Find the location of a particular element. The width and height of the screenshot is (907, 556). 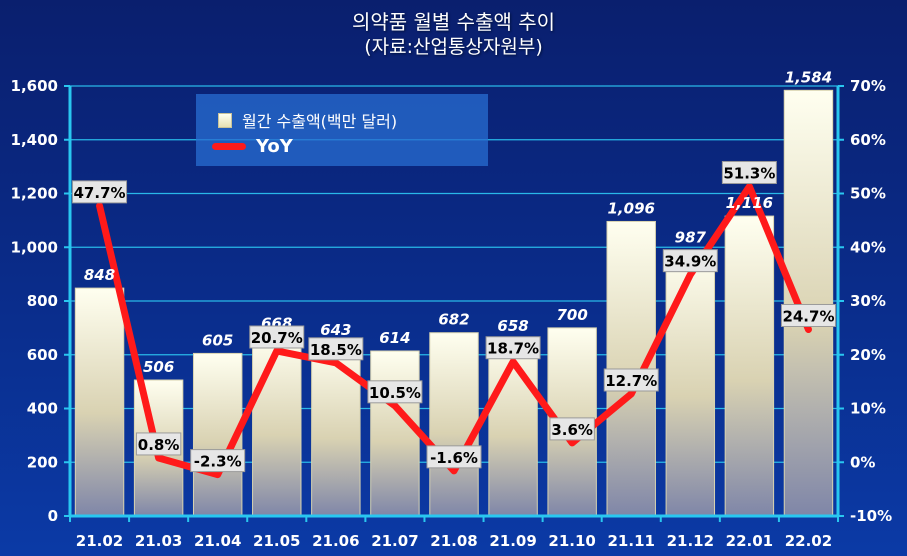

y-right-tick-label: 50% is located at coordinates (868, 194).